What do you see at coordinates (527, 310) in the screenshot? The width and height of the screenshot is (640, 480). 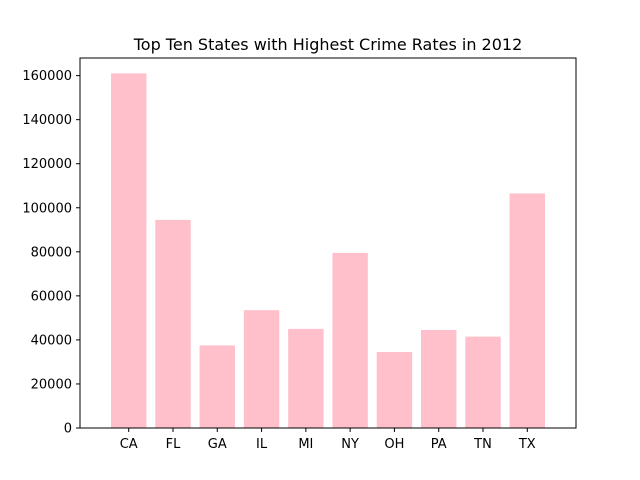 I see `bar-tx` at bounding box center [527, 310].